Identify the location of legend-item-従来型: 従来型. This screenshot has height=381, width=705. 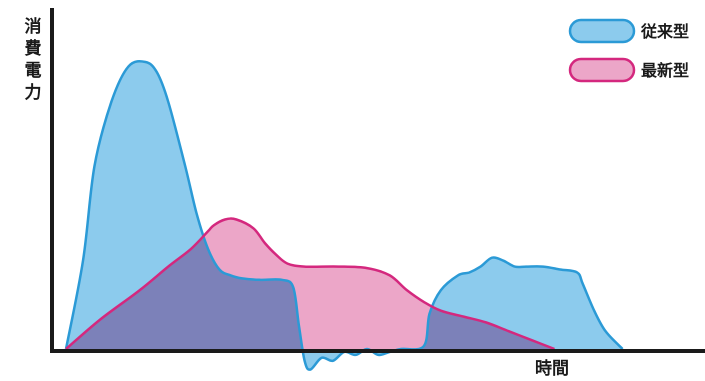
(628, 31).